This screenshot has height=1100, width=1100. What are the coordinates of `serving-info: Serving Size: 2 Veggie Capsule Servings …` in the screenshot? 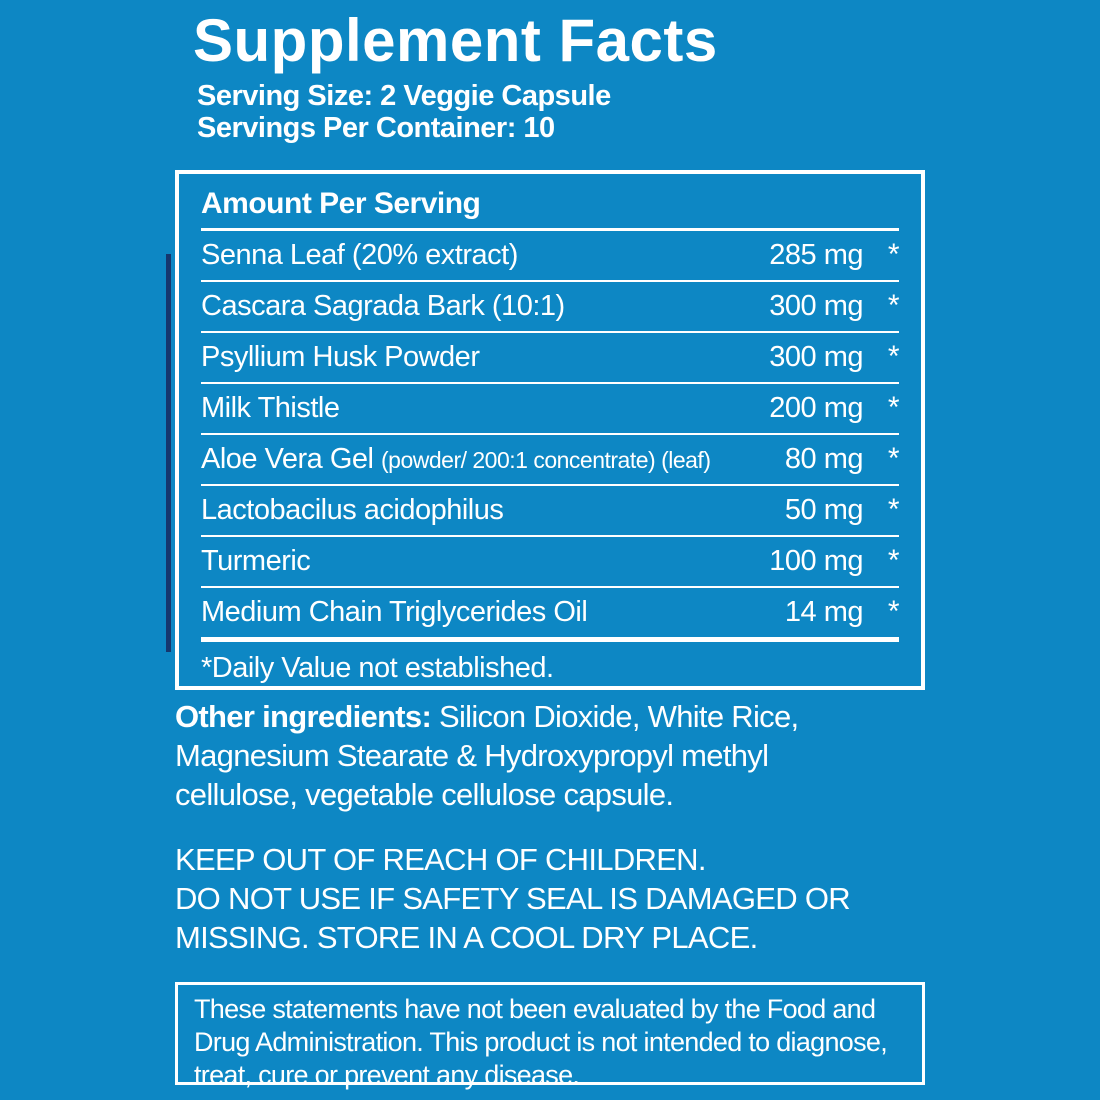 It's located at (404, 112).